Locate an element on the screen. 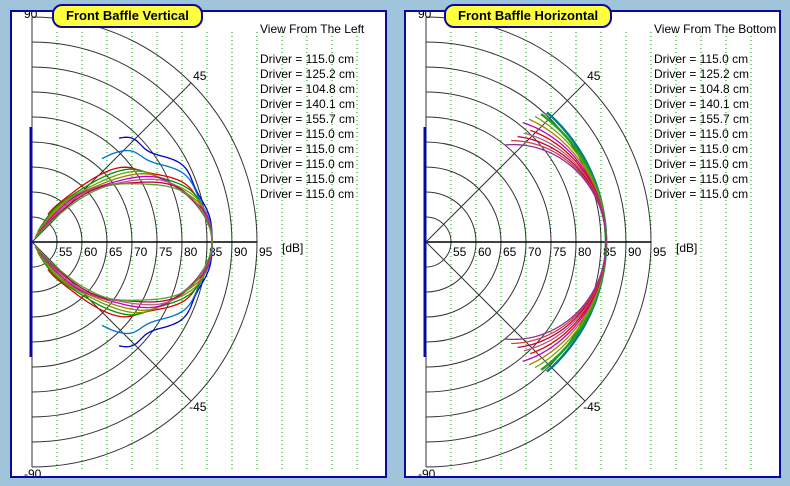  view-label: View From The Bottom is located at coordinates (715, 29).